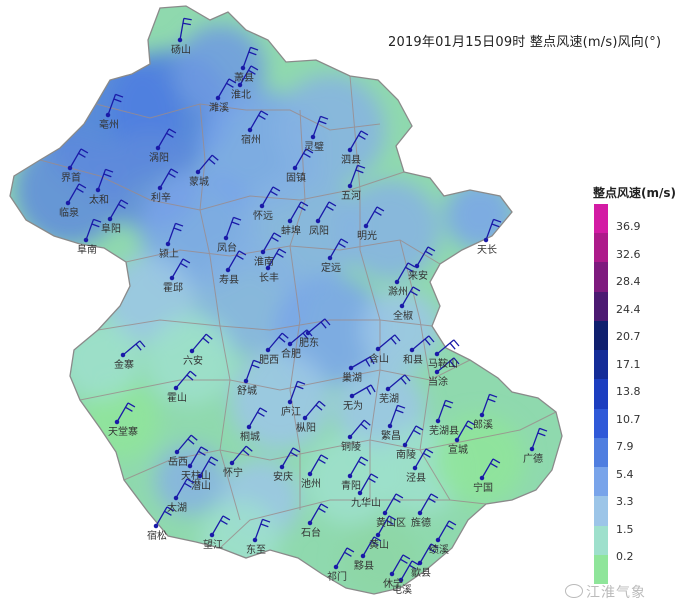  What do you see at coordinates (233, 472) in the screenshot?
I see `station-label: 怀宁` at bounding box center [233, 472].